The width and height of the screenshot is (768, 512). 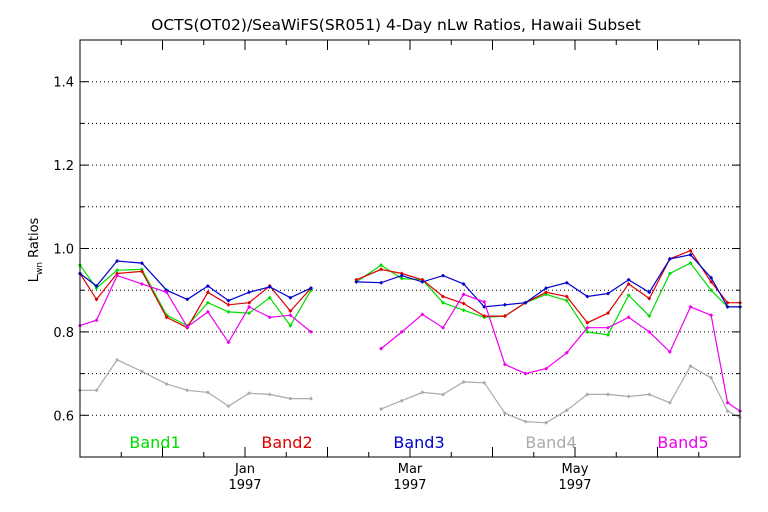 What do you see at coordinates (63, 83) in the screenshot?
I see `y-tick-label: 1.4` at bounding box center [63, 83].